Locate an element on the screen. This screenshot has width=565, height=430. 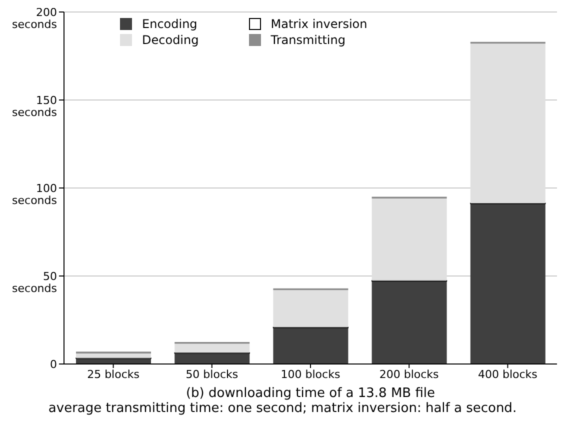
y-tick-label: 200 seconds is located at coordinates (35, 18).